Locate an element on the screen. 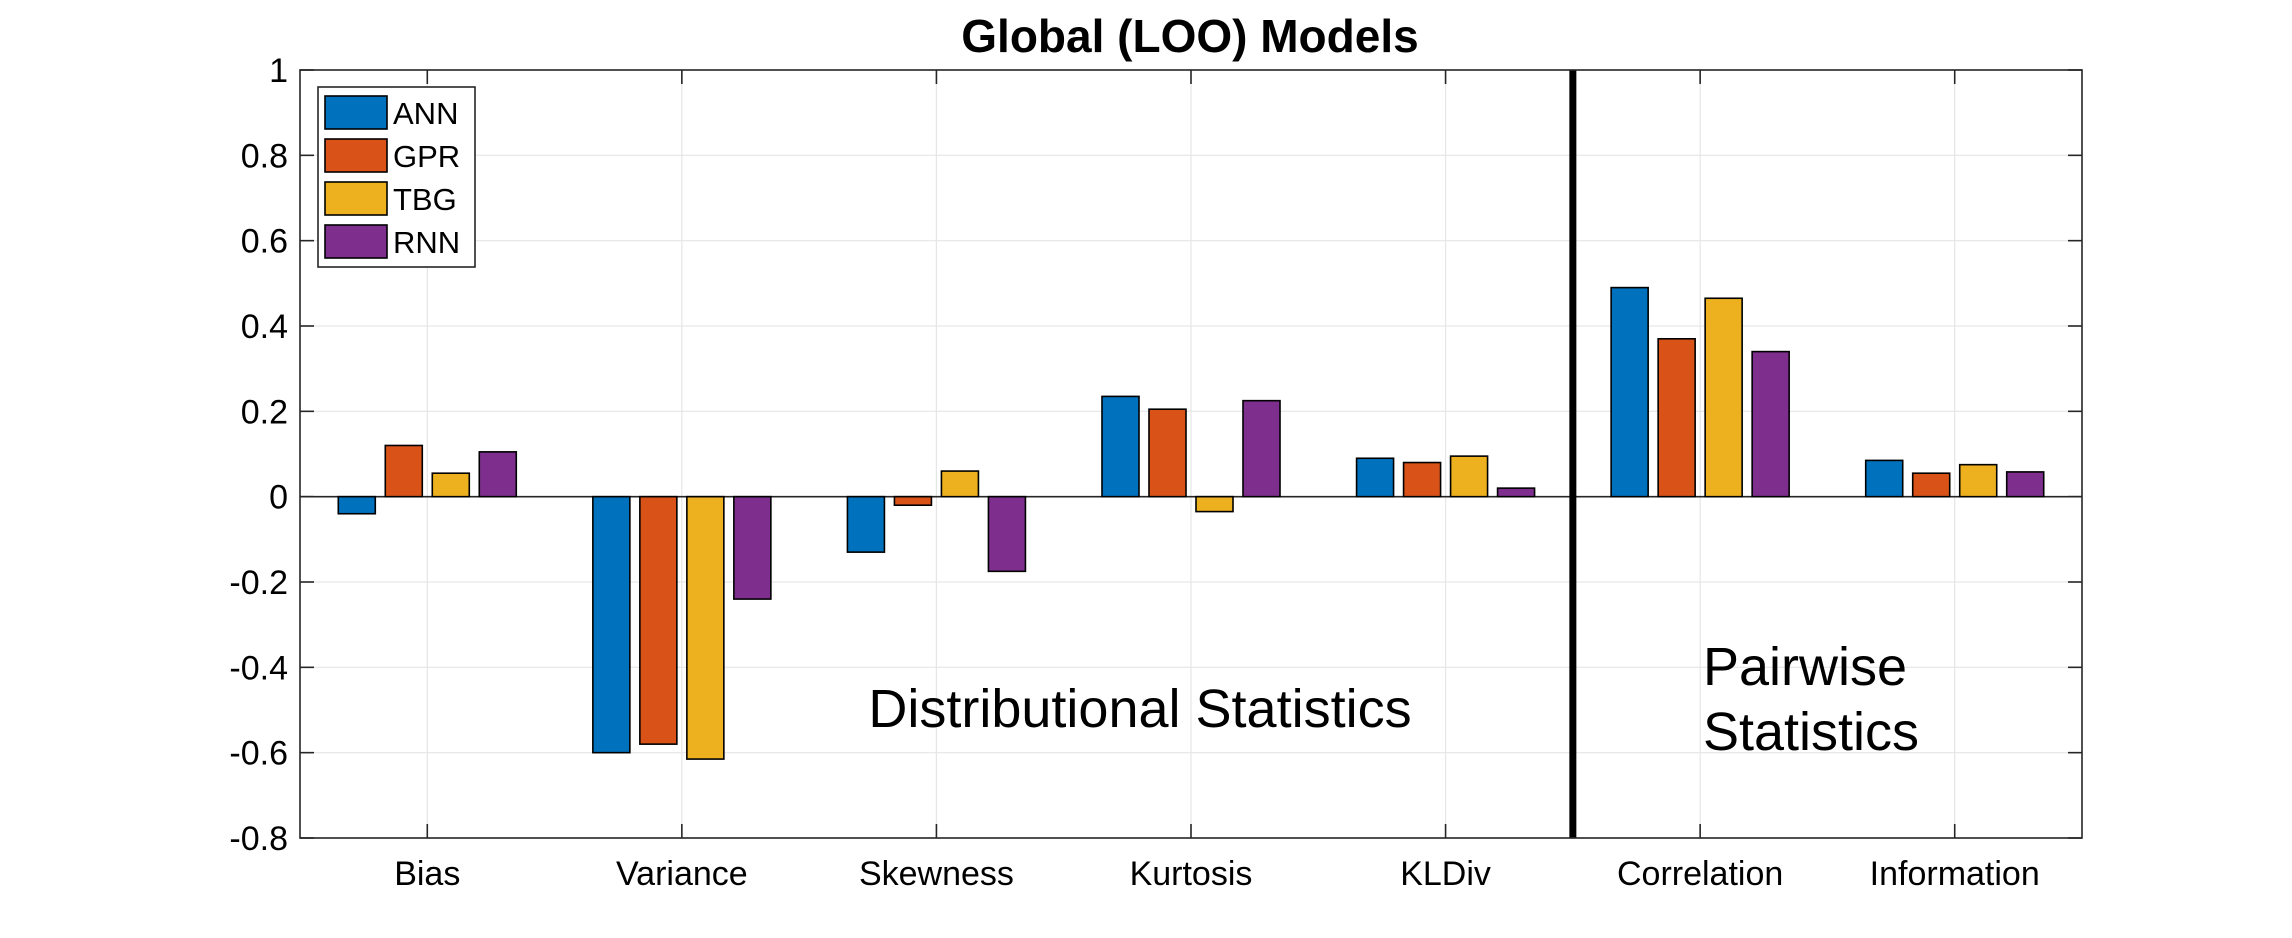 The height and width of the screenshot is (938, 2292). legend: ANN GPR TBG RNN is located at coordinates (396, 177).